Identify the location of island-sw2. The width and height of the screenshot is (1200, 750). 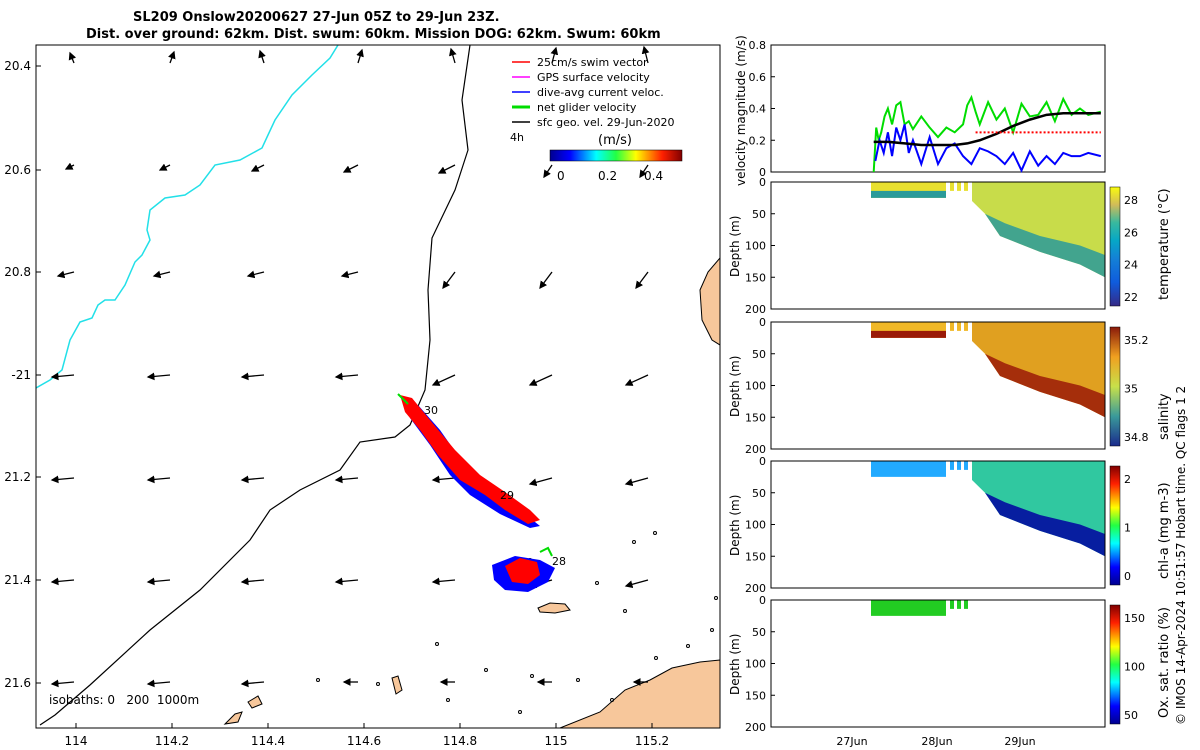
(255, 702).